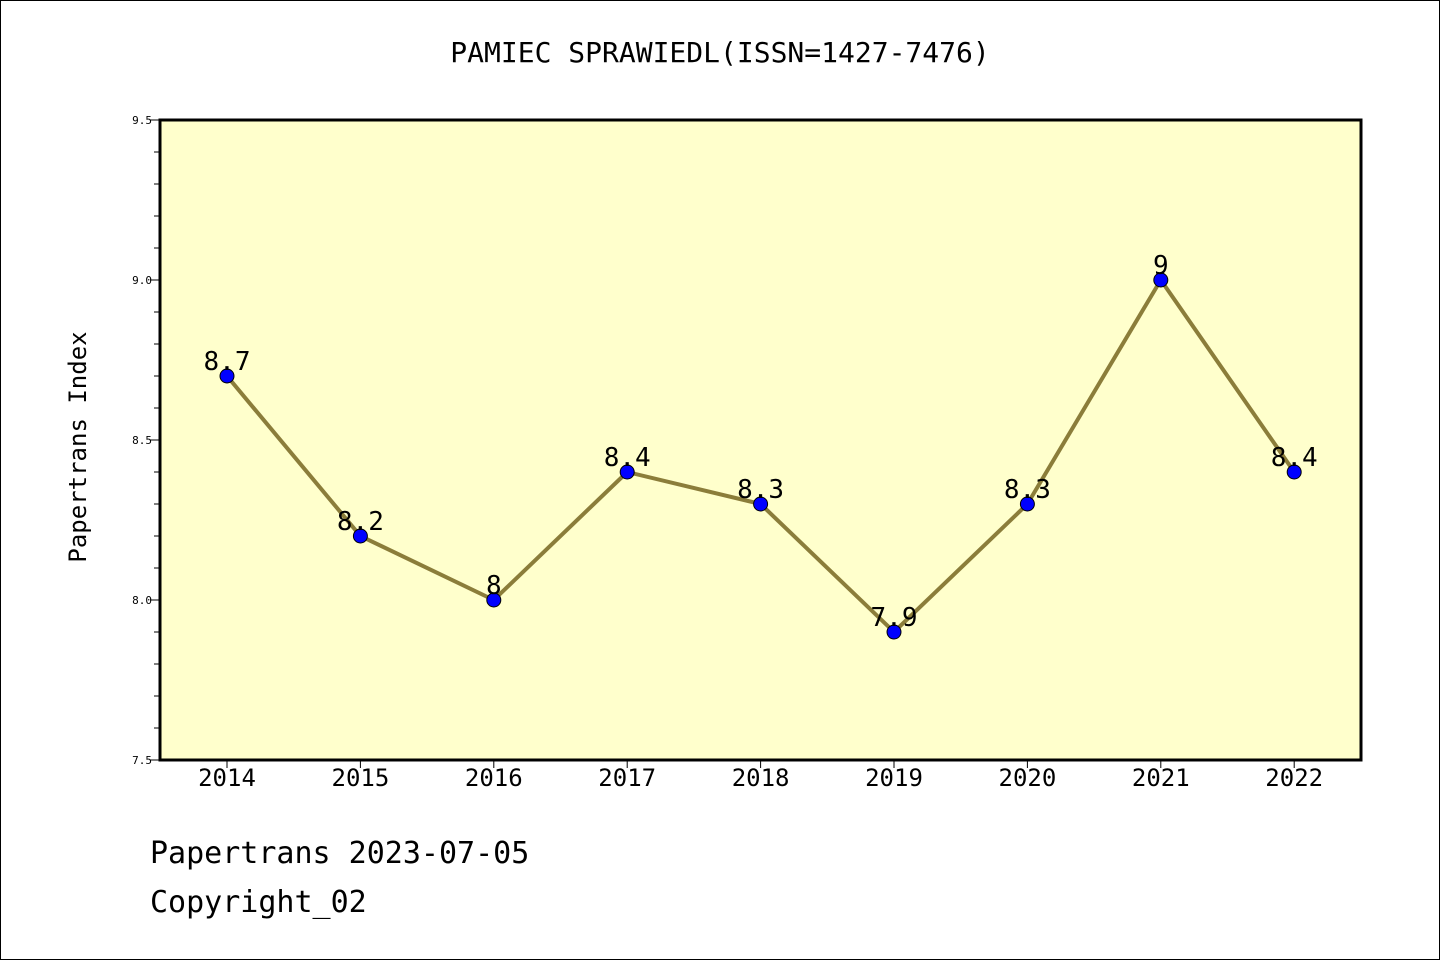 The image size is (1440, 960). Describe the element at coordinates (360, 522) in the screenshot. I see `data-label: 8.2` at that location.